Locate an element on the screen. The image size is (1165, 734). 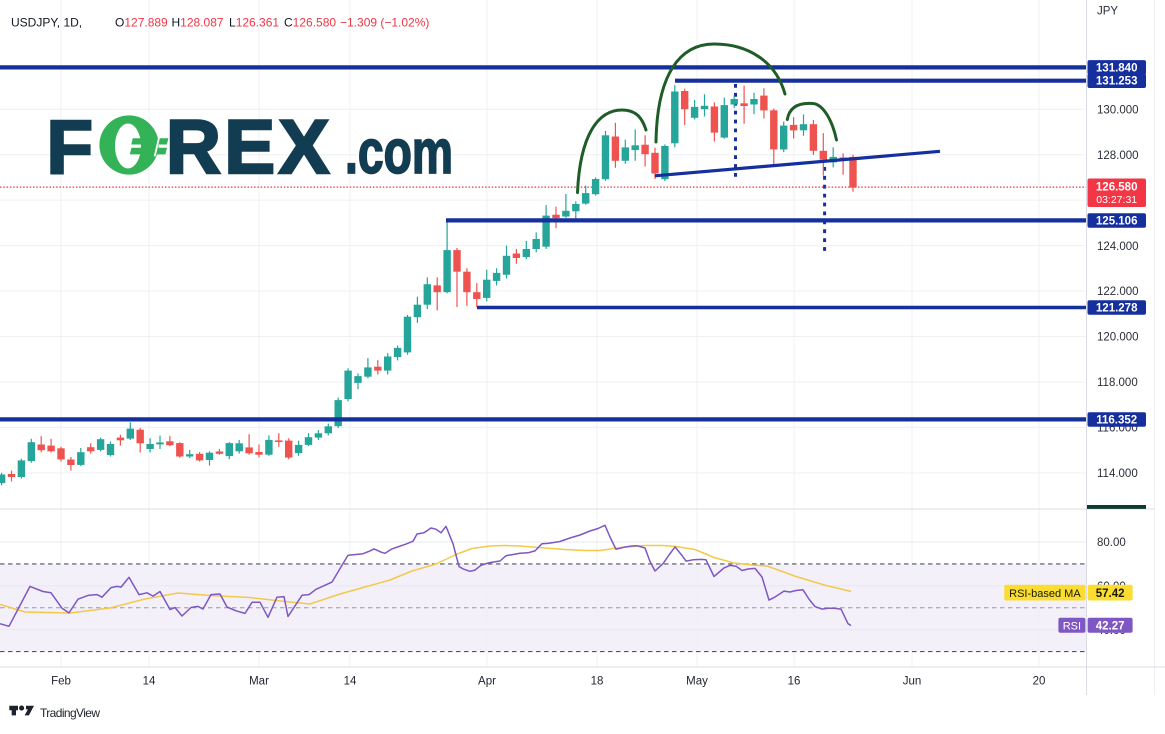
svg-text: 124.000 is located at coordinates (1118, 247).